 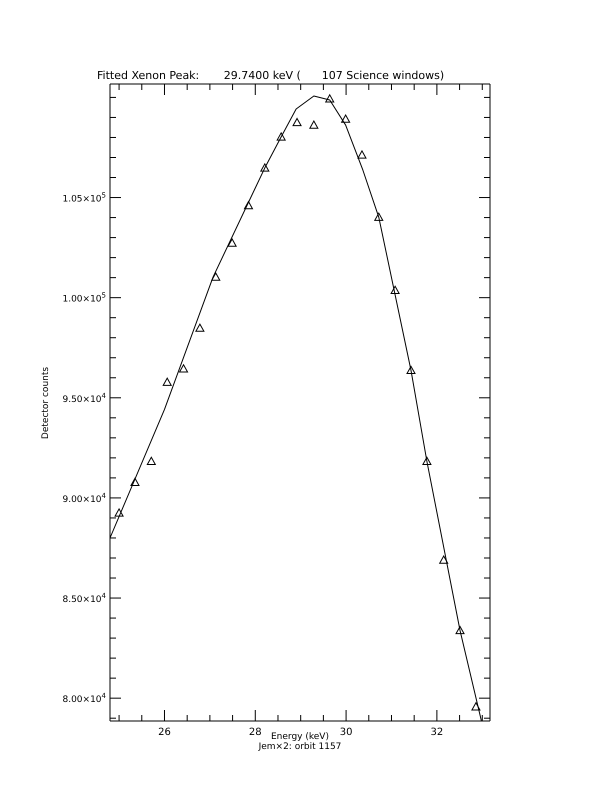 What do you see at coordinates (84, 298) in the screenshot?
I see `y-tick-label: 1.00×10$^{5}$` at bounding box center [84, 298].